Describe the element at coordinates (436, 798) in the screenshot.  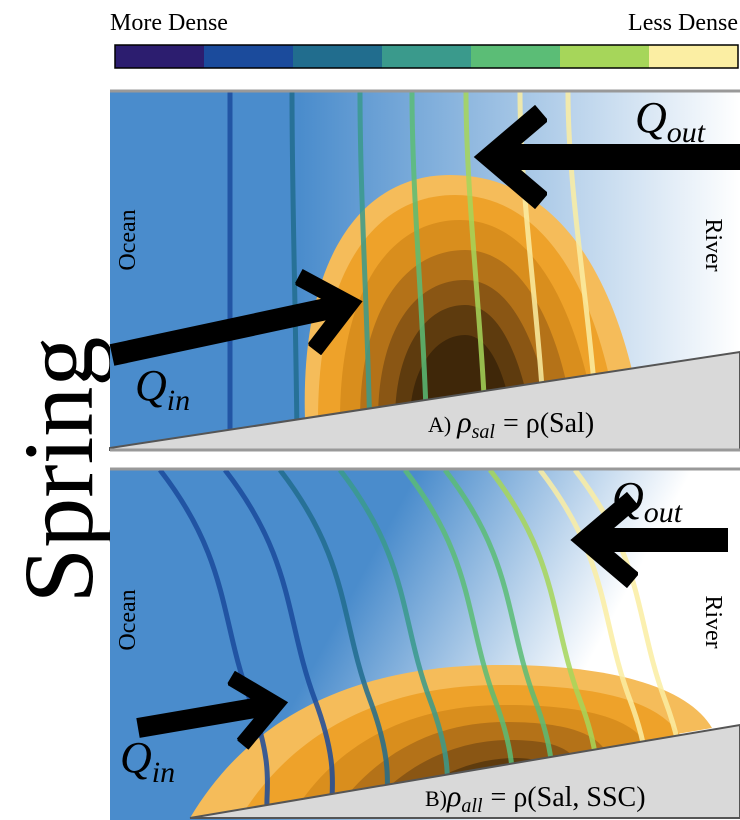
I see `prefix: B)` at that location.